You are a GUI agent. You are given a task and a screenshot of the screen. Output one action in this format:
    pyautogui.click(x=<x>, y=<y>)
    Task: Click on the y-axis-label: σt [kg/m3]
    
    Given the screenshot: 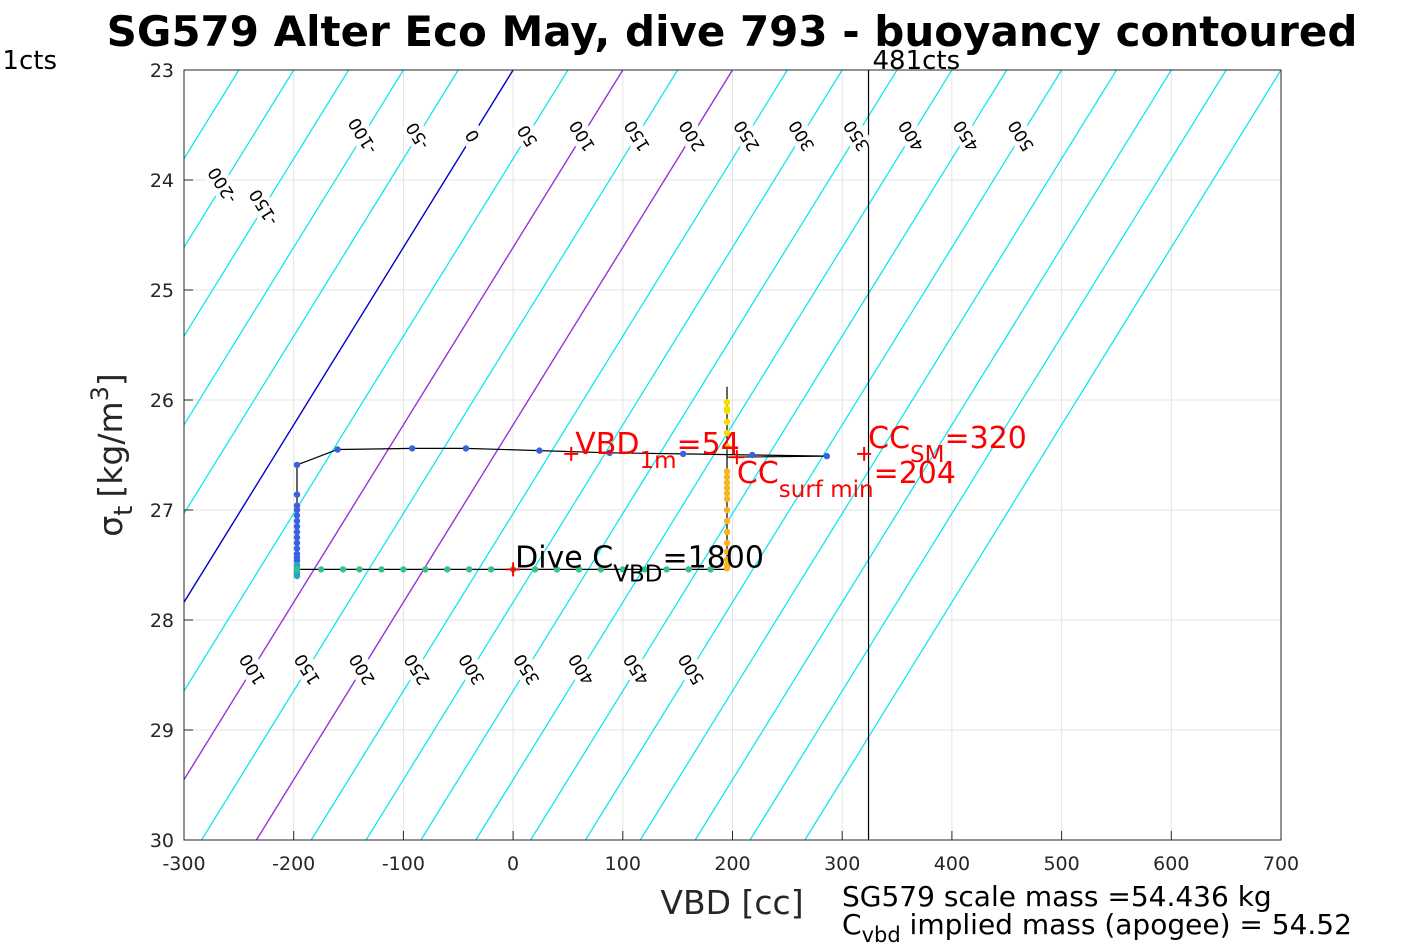 What is the action you would take?
    pyautogui.click(x=112, y=454)
    